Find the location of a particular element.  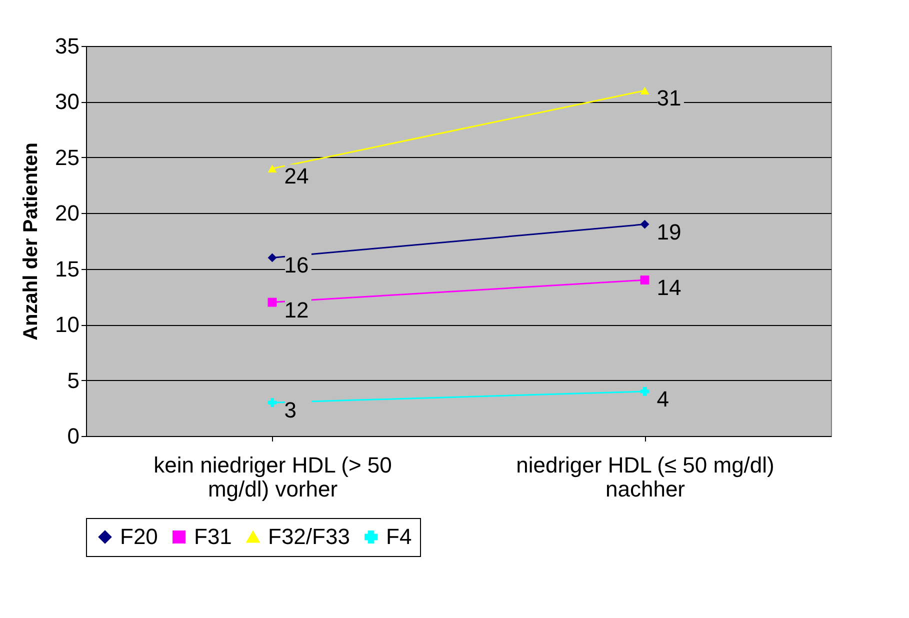

y-tick-label: 15 is located at coordinates (67, 269).